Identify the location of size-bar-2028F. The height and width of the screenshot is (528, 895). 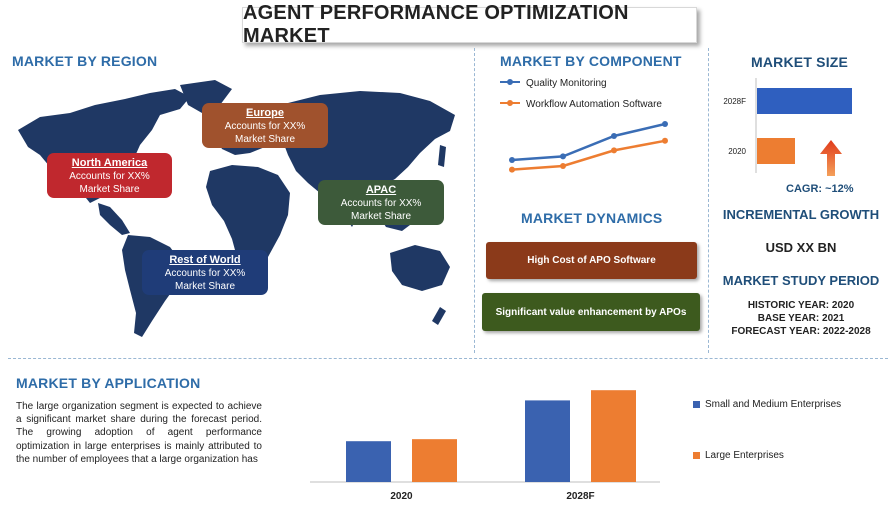
(804, 101).